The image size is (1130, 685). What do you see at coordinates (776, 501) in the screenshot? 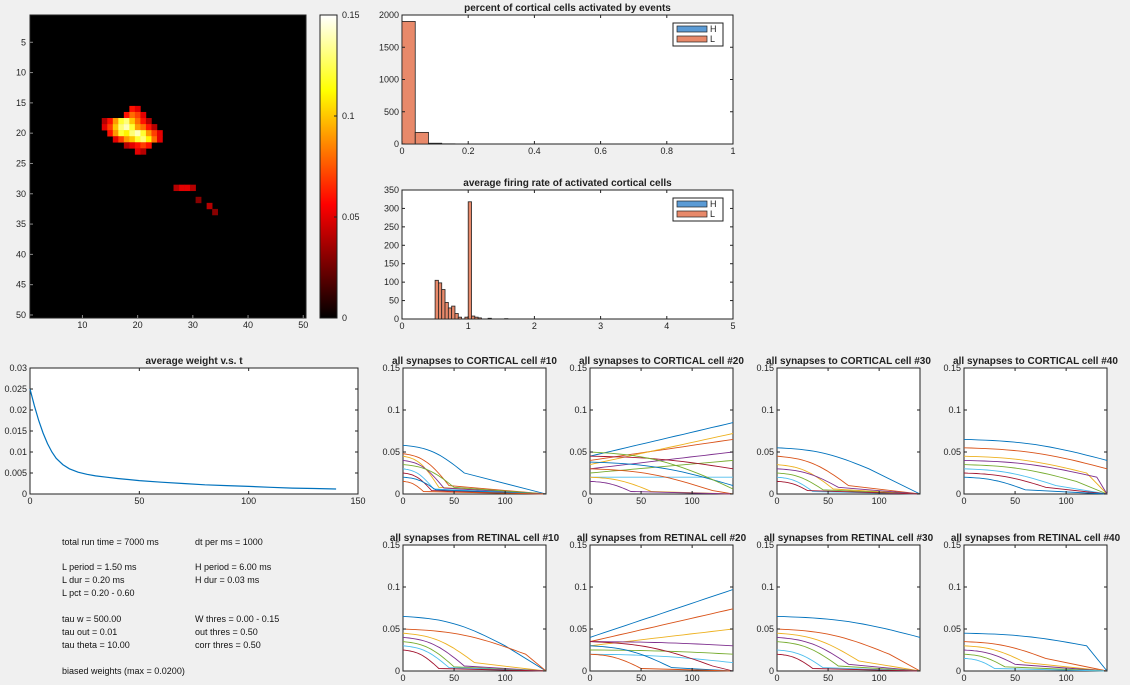
I see `synapse-panel-3-xtick-label: 0` at bounding box center [776, 501].